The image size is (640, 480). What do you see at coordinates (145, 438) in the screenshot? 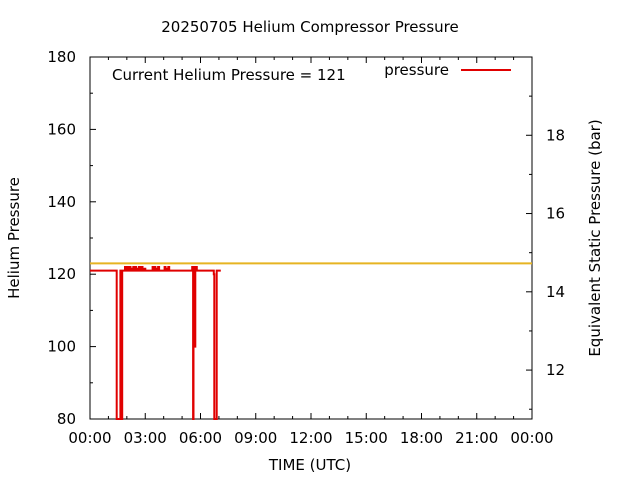
I see `x-tick-label: 03:00` at bounding box center [145, 438].